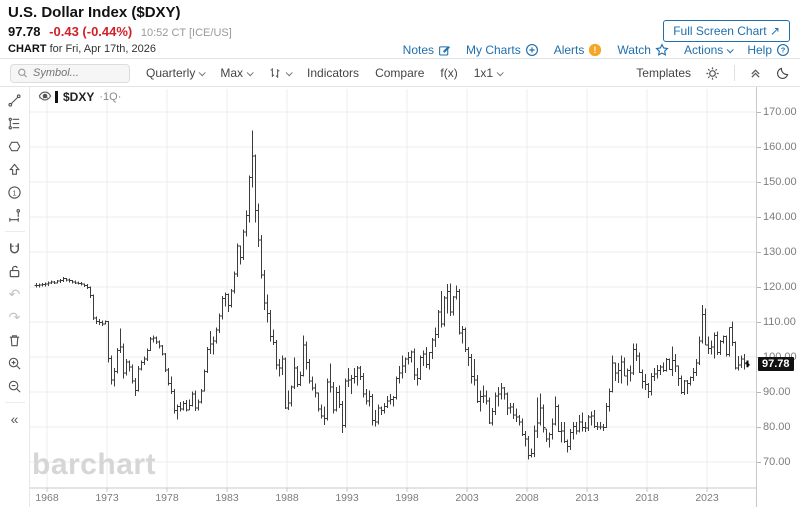 The height and width of the screenshot is (507, 800). What do you see at coordinates (427, 50) in the screenshot?
I see `notes-link: Notes` at bounding box center [427, 50].